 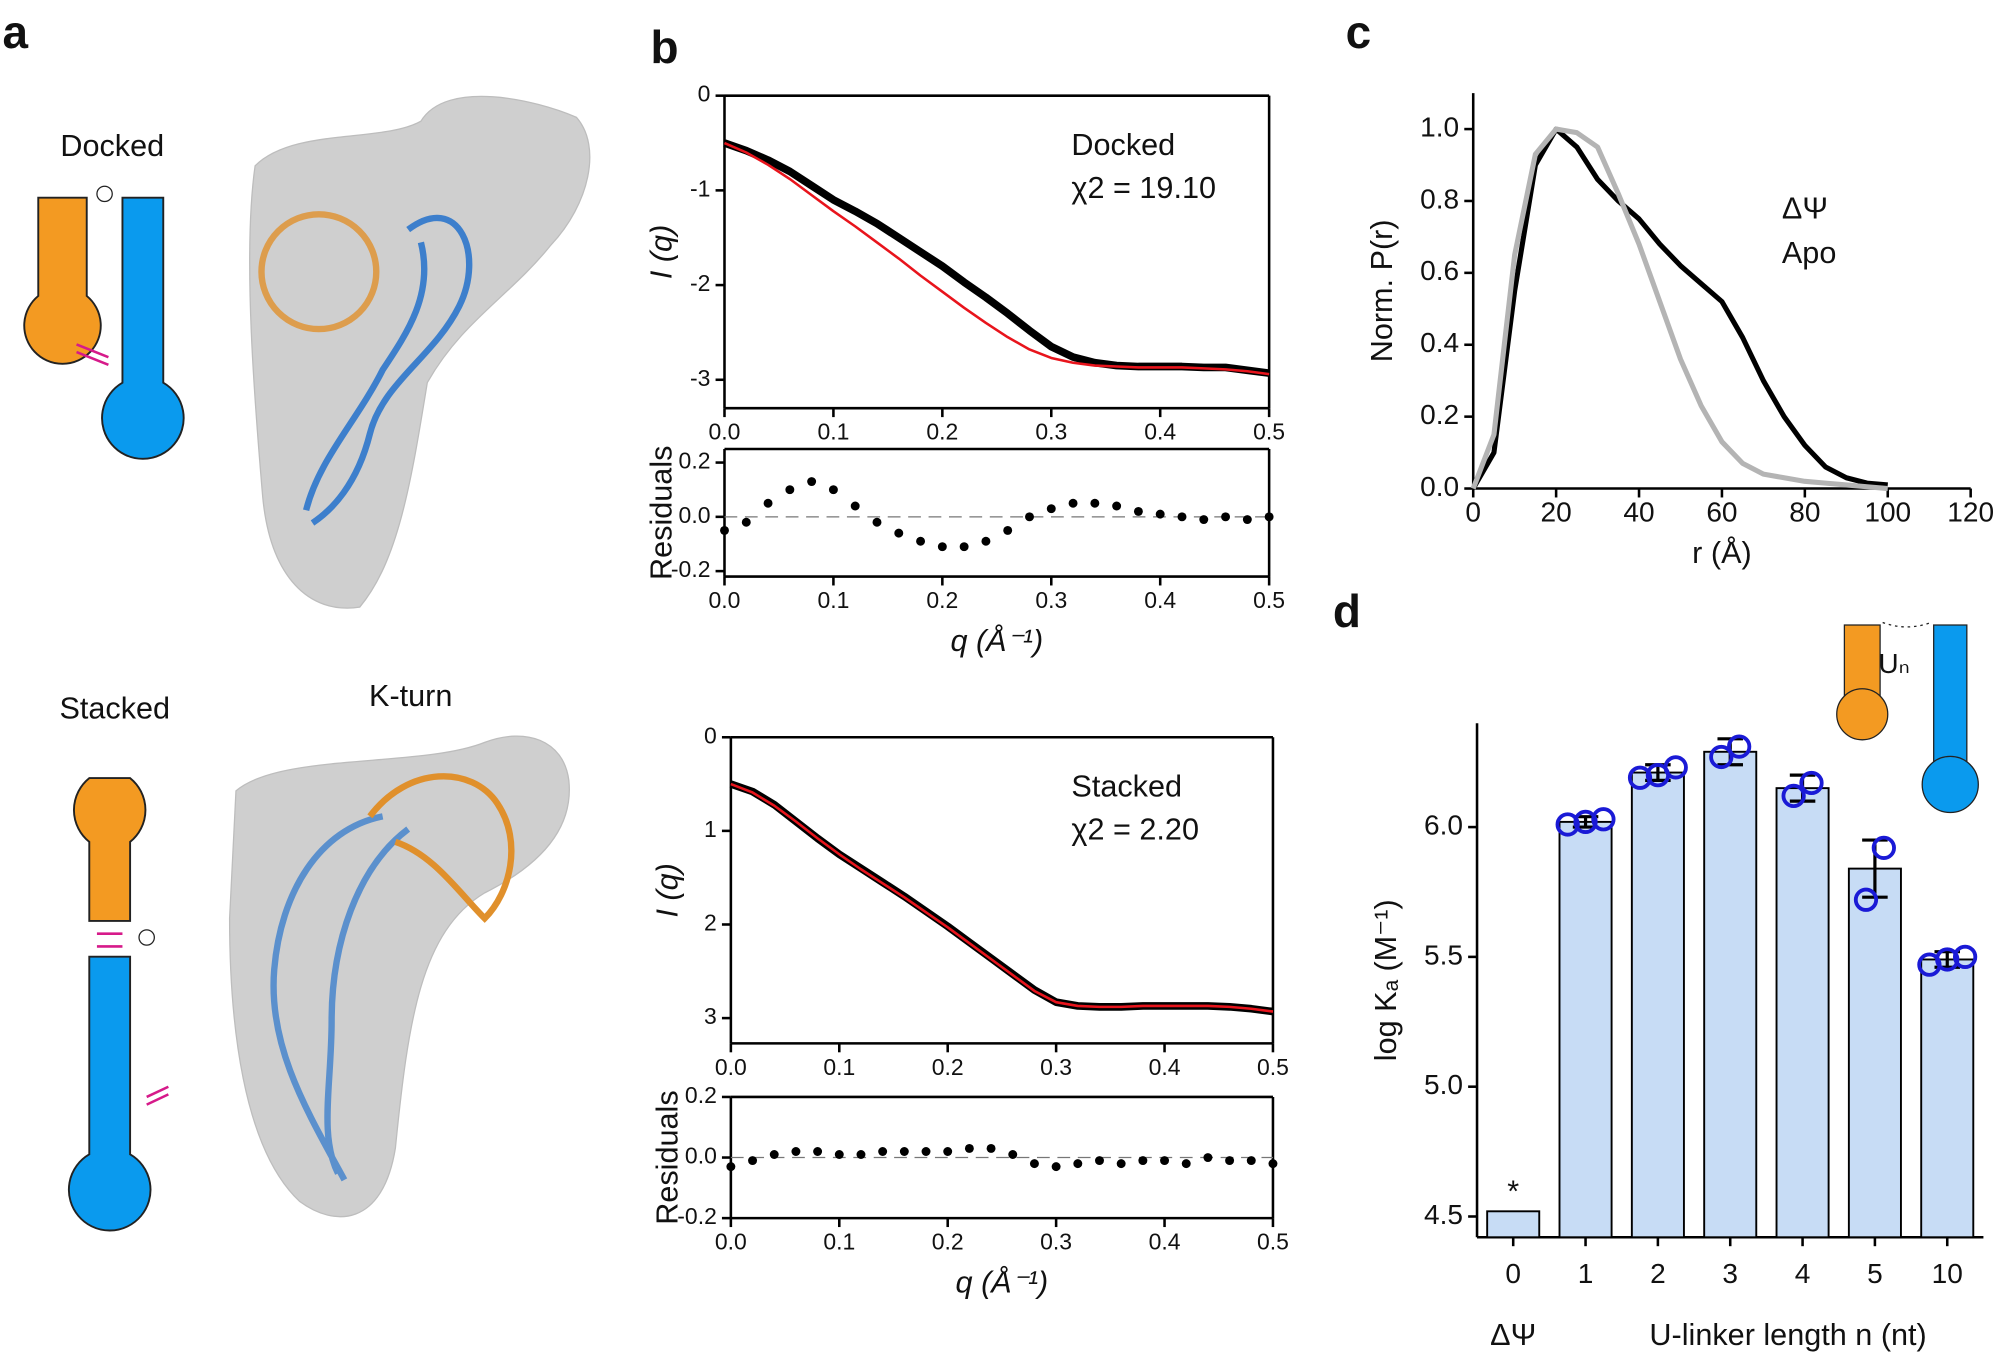 I want to click on rna-orange-top, so click(x=319, y=272).